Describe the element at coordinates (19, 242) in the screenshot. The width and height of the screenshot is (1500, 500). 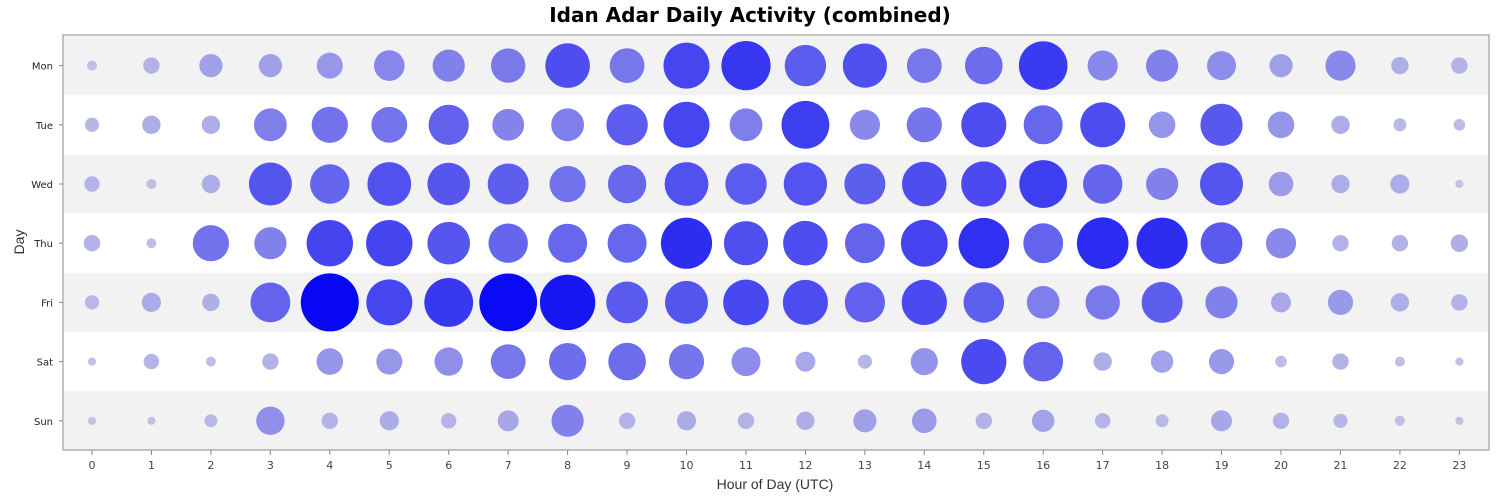
I see `y-axis-label: Day` at that location.